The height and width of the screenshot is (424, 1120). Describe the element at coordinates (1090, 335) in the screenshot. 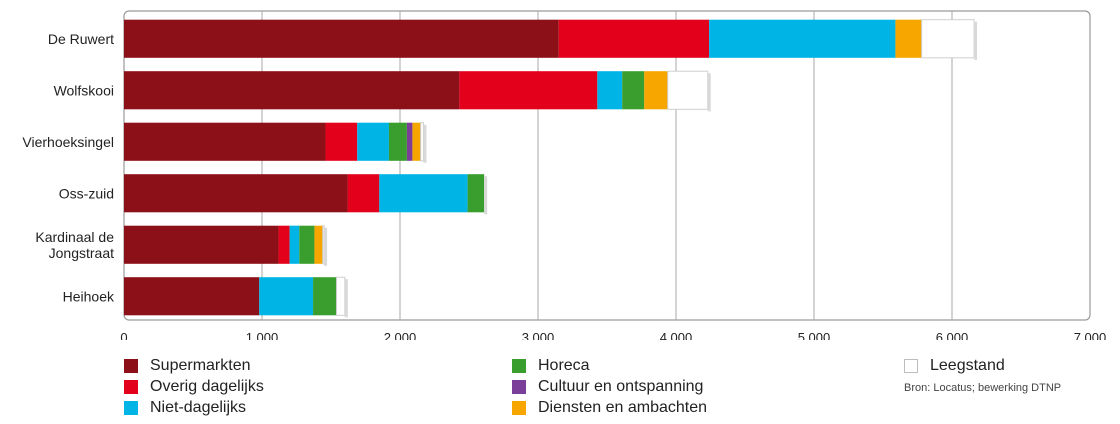

I see `x-tick-label: 7.000` at that location.